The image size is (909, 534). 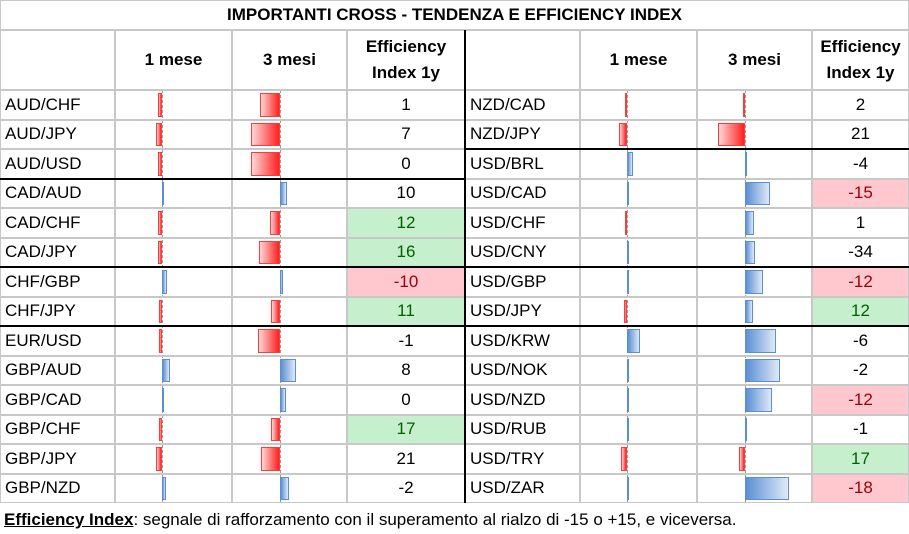 What do you see at coordinates (638, 60) in the screenshot?
I see `right-header-1-mese: 1 mese` at bounding box center [638, 60].